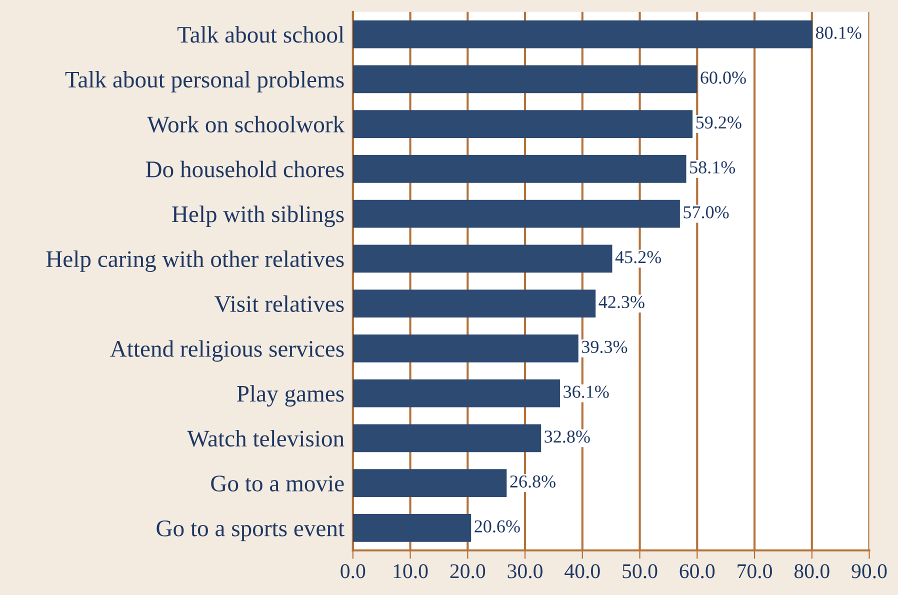 The width and height of the screenshot is (898, 595). What do you see at coordinates (621, 302) in the screenshot?
I see `data-label: 42.3%` at bounding box center [621, 302].